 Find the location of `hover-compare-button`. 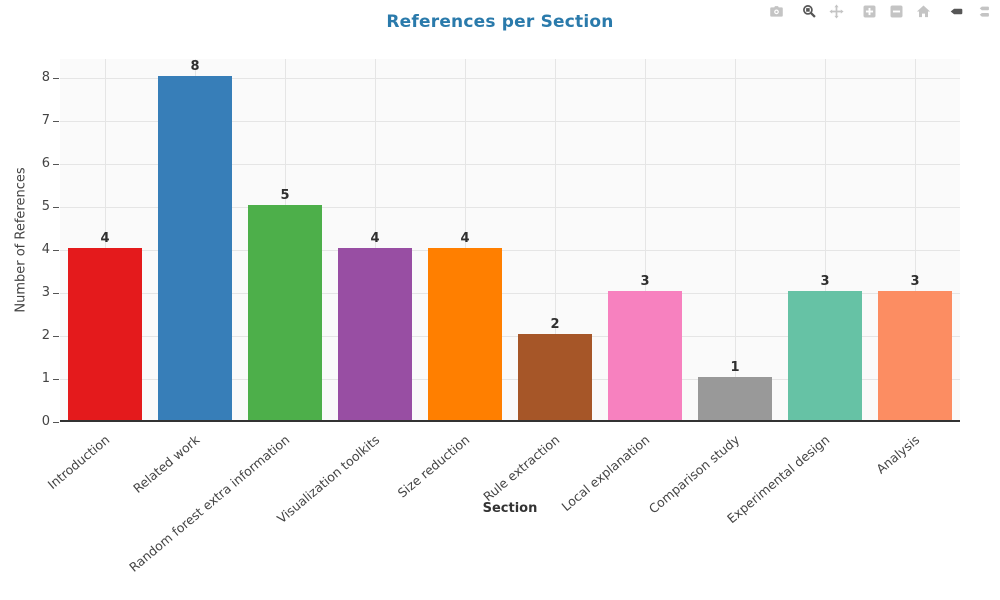

hover-compare-button is located at coordinates (983, 13).